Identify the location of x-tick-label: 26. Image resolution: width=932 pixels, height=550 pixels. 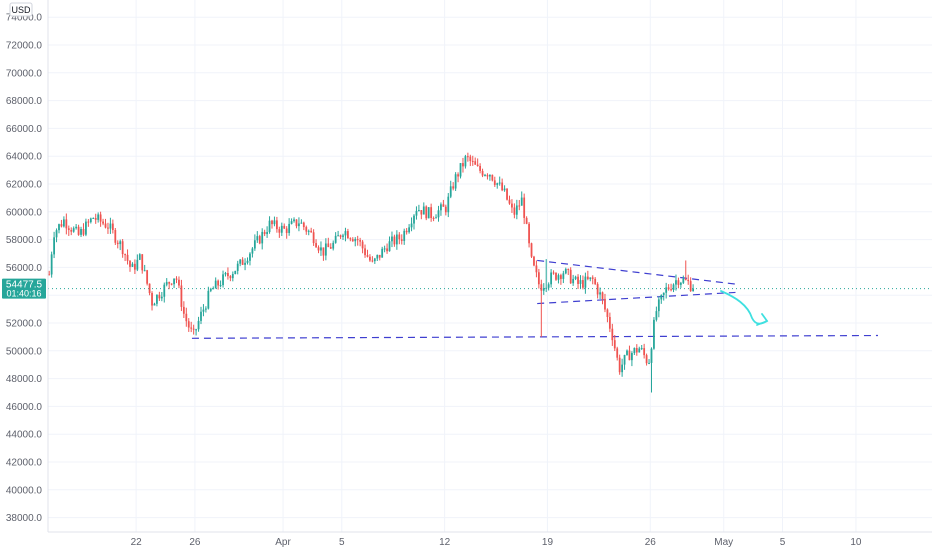
(195, 542).